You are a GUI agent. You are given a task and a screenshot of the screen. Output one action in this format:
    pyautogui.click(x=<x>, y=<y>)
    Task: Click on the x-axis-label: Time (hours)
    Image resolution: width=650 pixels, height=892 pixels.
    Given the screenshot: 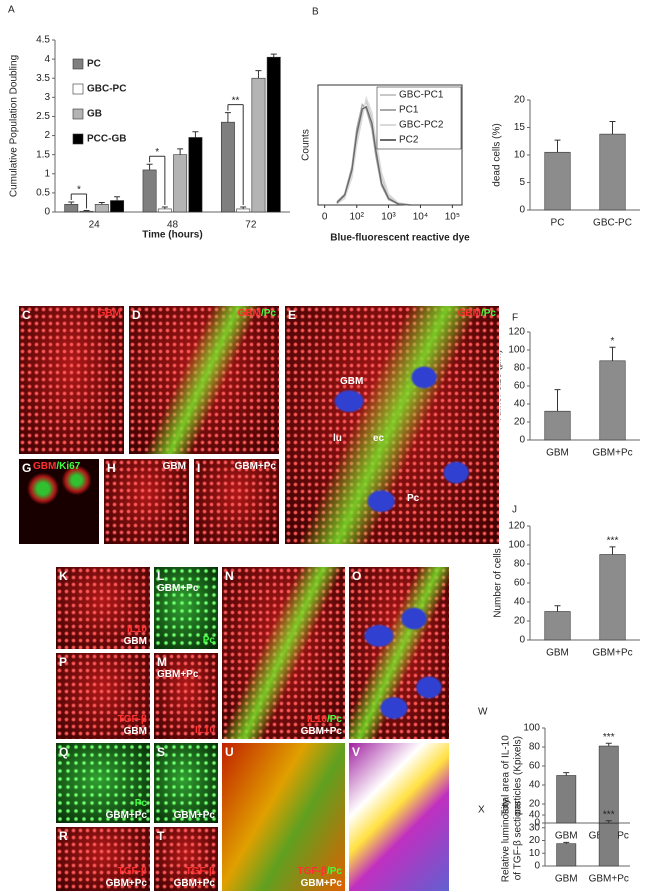 What is the action you would take?
    pyautogui.click(x=172, y=235)
    